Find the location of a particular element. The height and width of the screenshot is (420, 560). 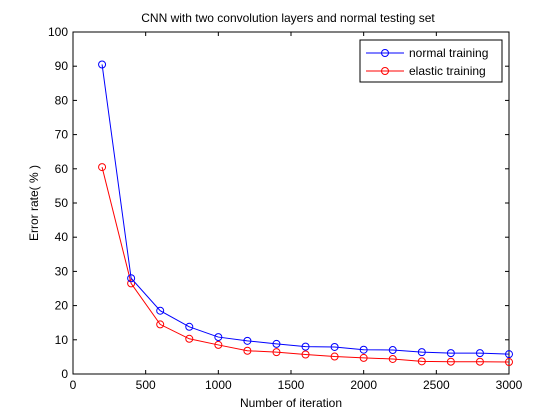

x-tick-label: 3000 is located at coordinates (509, 385).